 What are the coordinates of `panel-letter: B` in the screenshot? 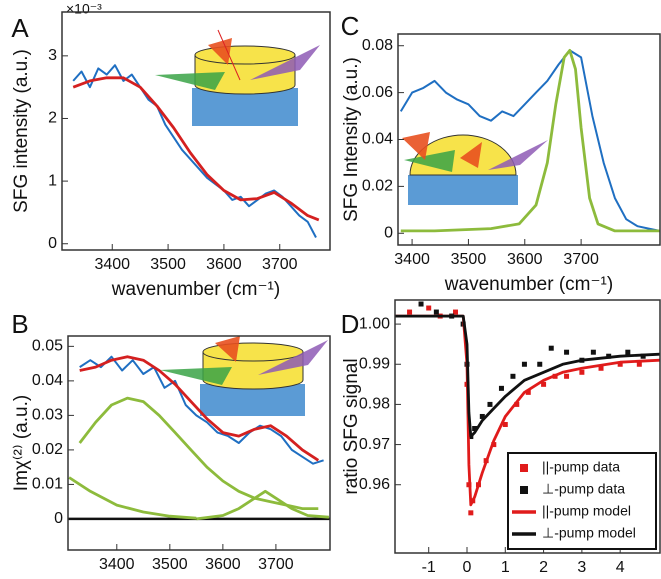 It's located at (19, 324).